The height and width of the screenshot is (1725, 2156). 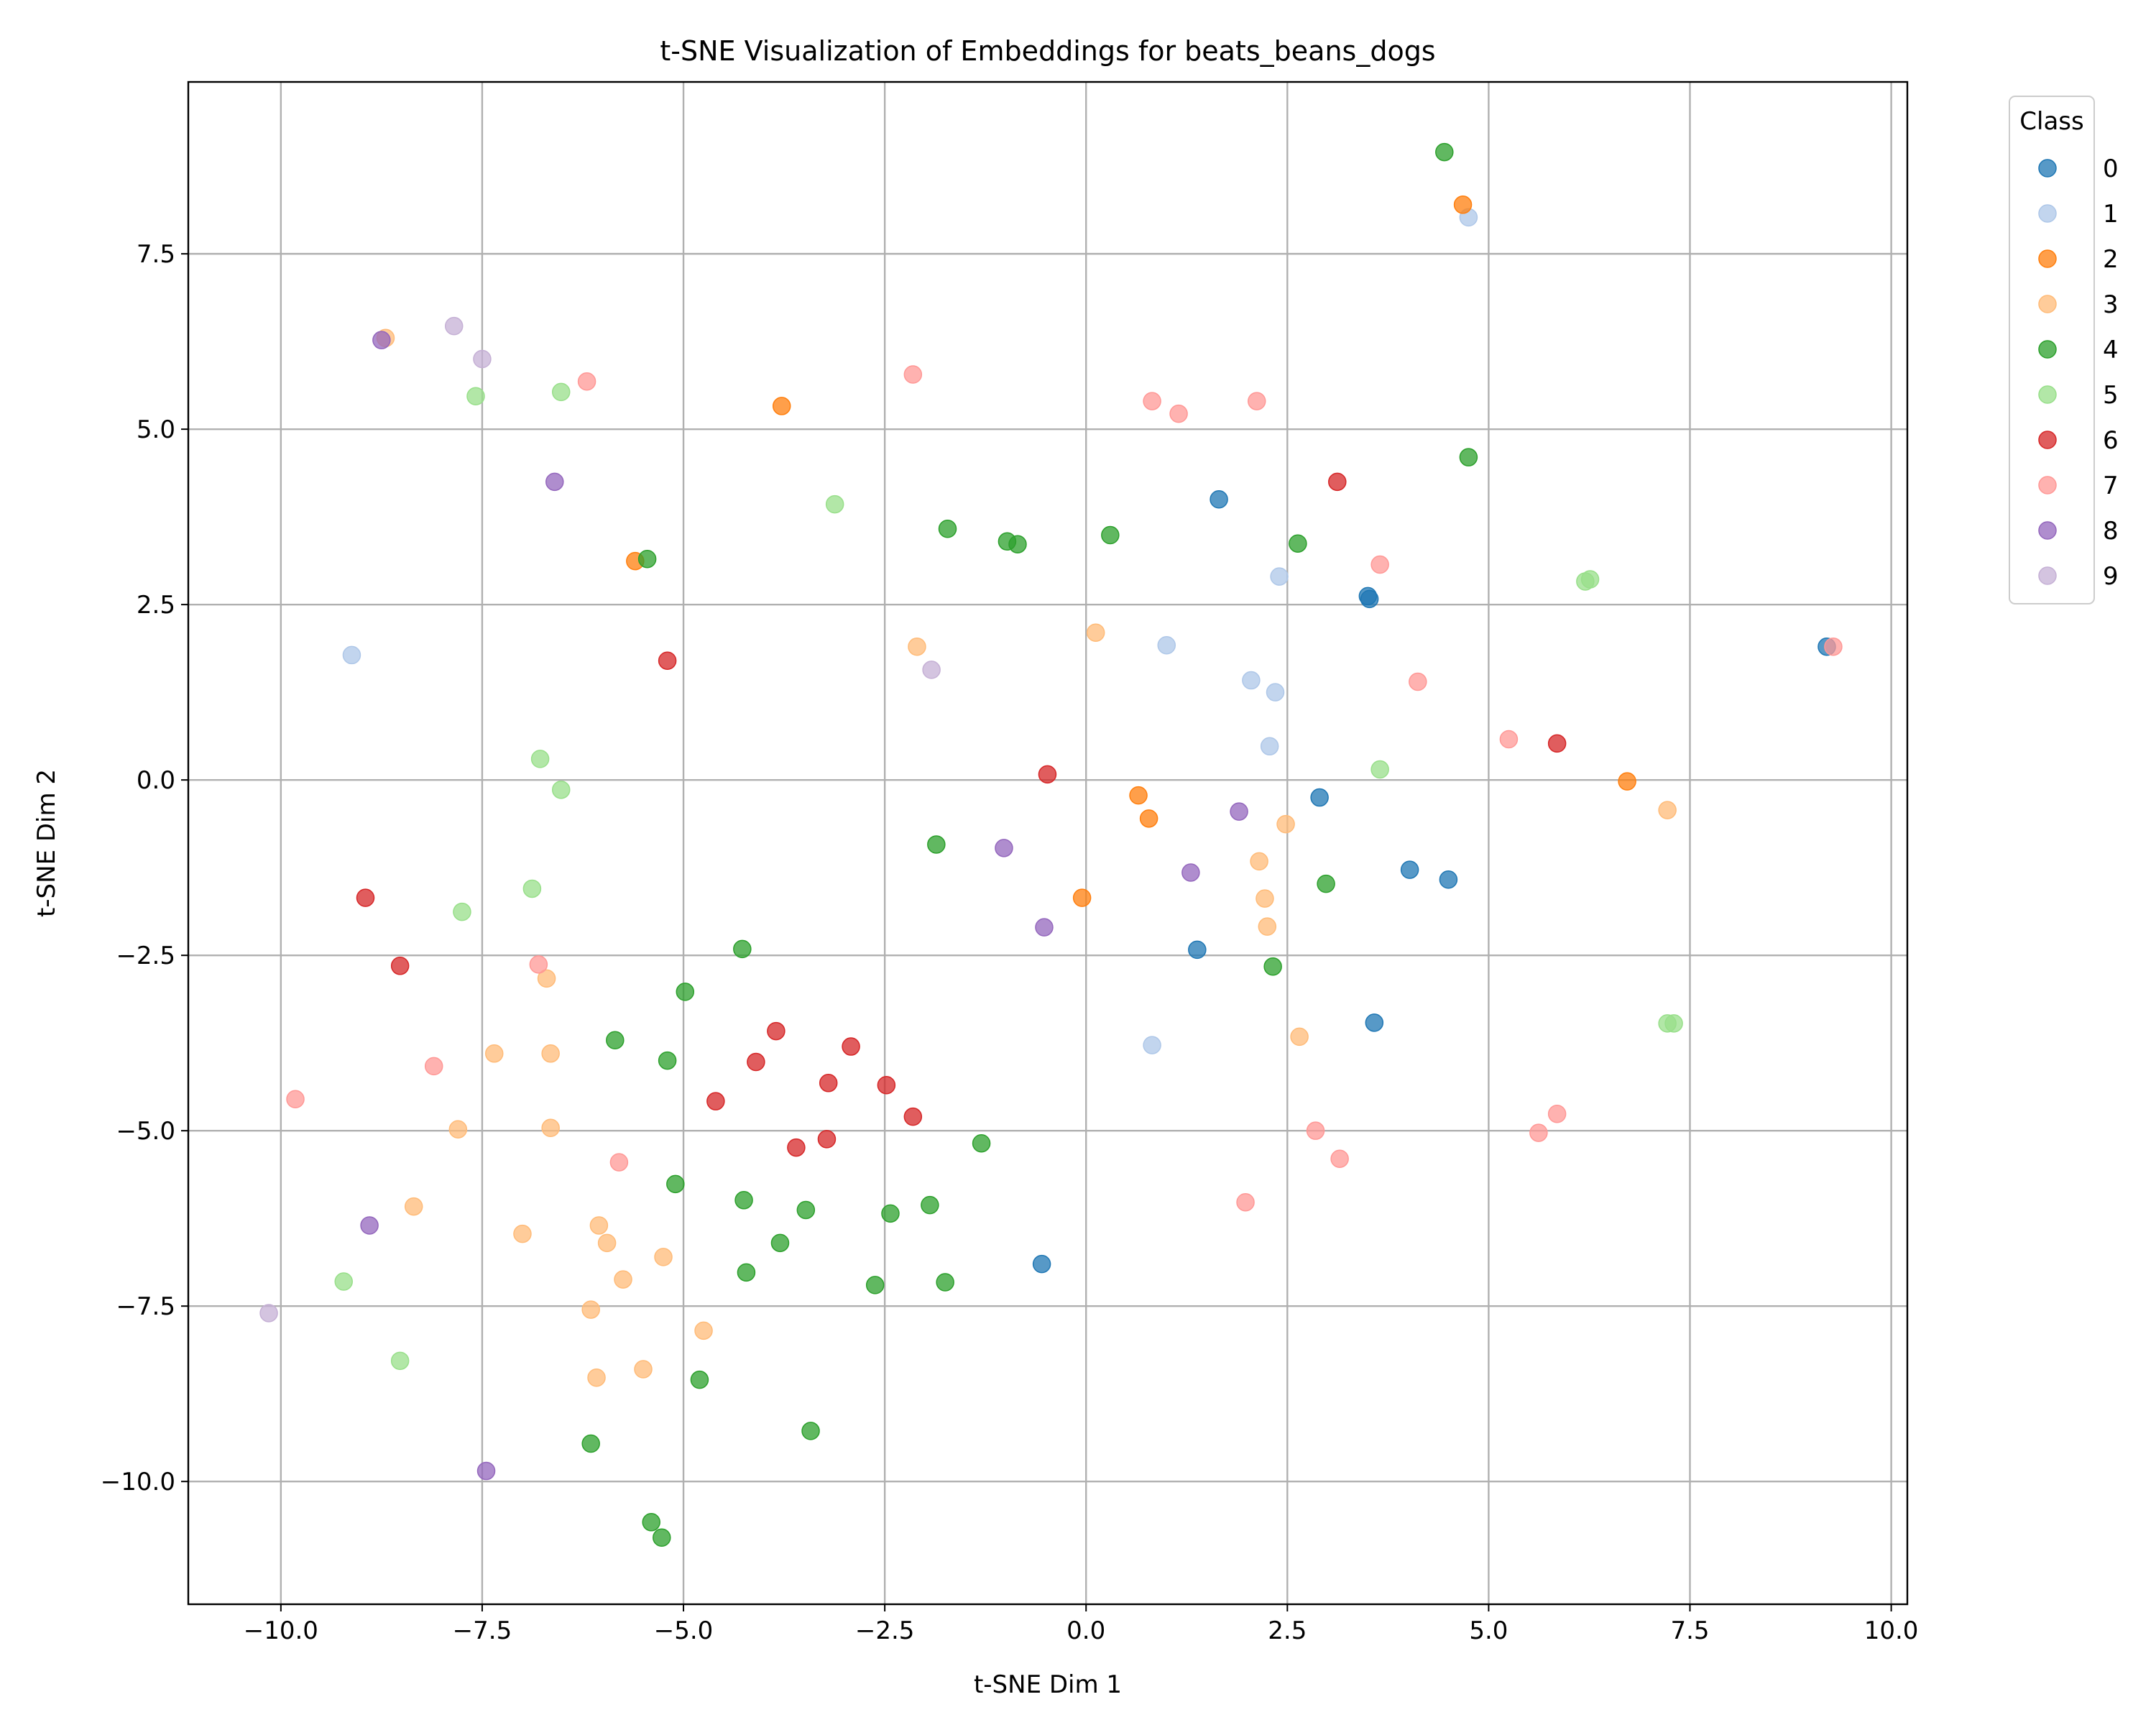 What do you see at coordinates (156, 429) in the screenshot?
I see `y-tick-label: 5.0` at bounding box center [156, 429].